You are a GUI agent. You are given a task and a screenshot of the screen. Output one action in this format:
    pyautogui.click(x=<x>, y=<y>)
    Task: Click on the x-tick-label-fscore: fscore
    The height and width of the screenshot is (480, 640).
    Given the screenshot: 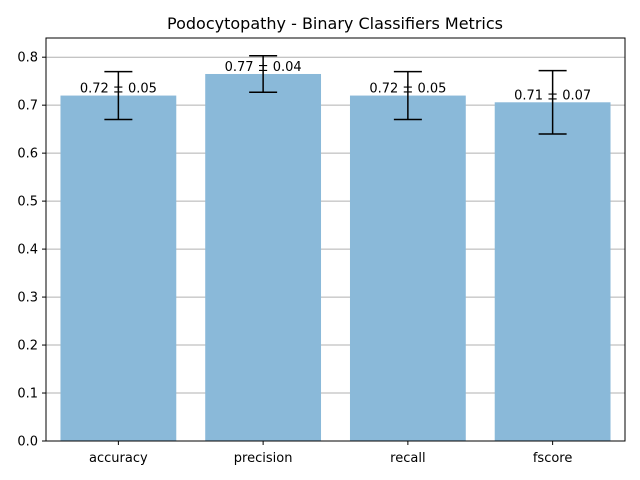 What is the action you would take?
    pyautogui.click(x=553, y=458)
    